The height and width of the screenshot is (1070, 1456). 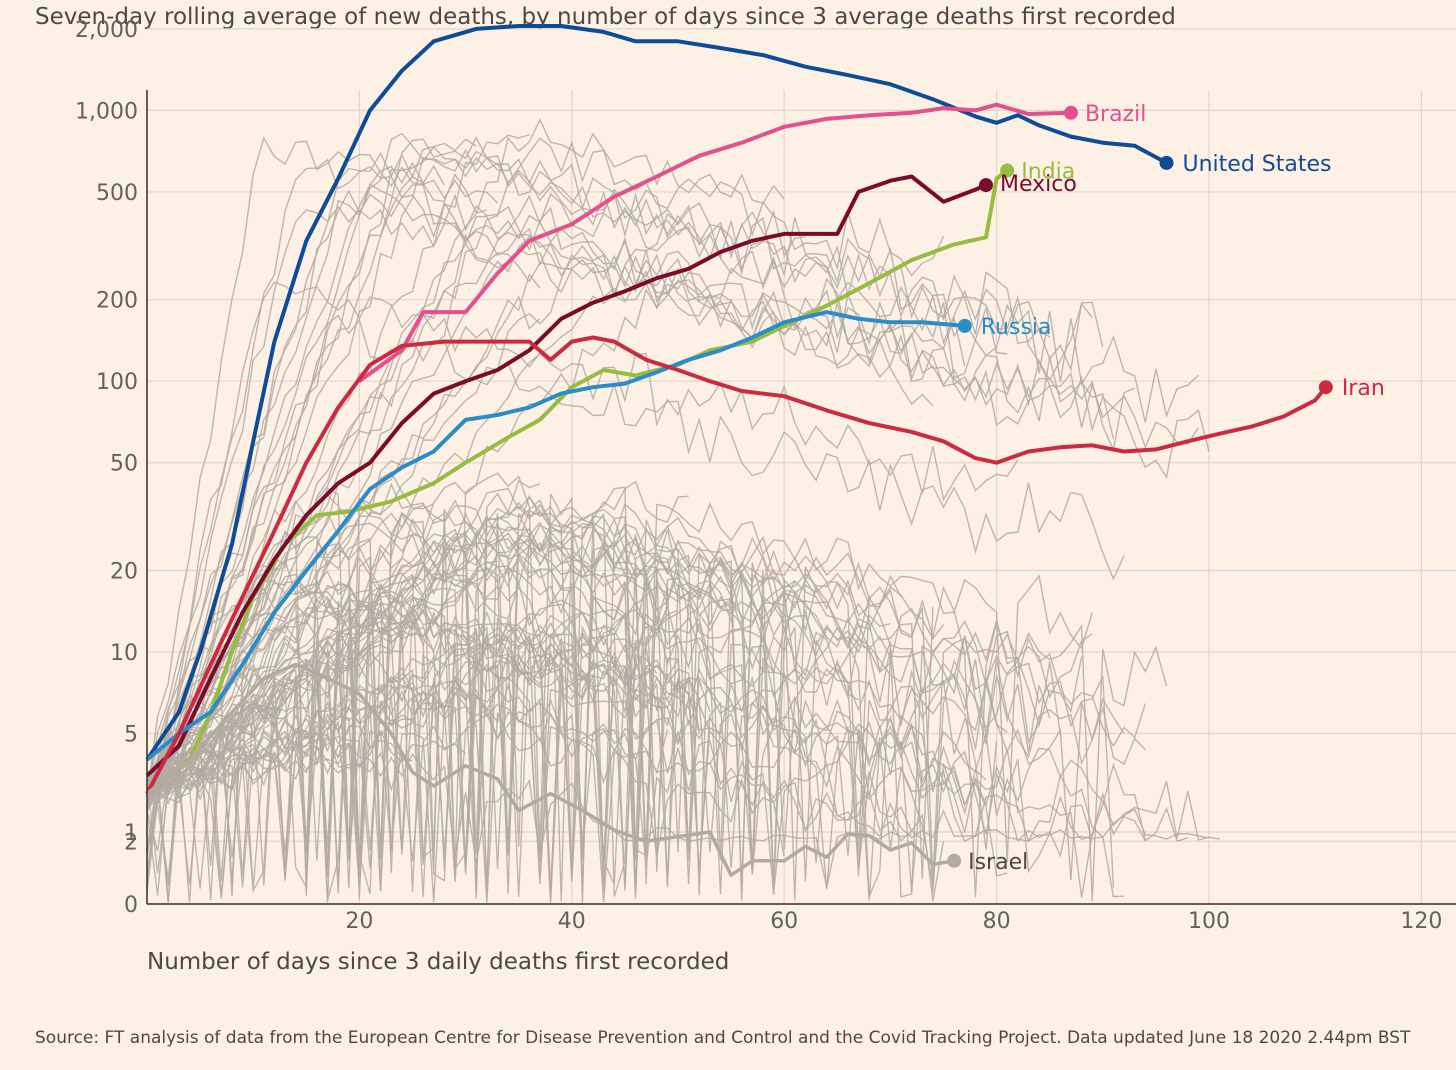 I want to click on y-tick-label: 1,000, so click(x=106, y=111).